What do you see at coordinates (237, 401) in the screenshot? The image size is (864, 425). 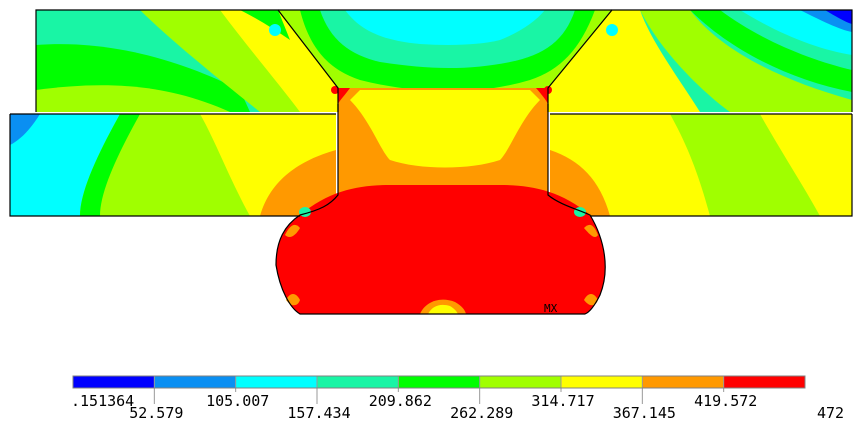 I see `legend-label-2: 105.007` at bounding box center [237, 401].